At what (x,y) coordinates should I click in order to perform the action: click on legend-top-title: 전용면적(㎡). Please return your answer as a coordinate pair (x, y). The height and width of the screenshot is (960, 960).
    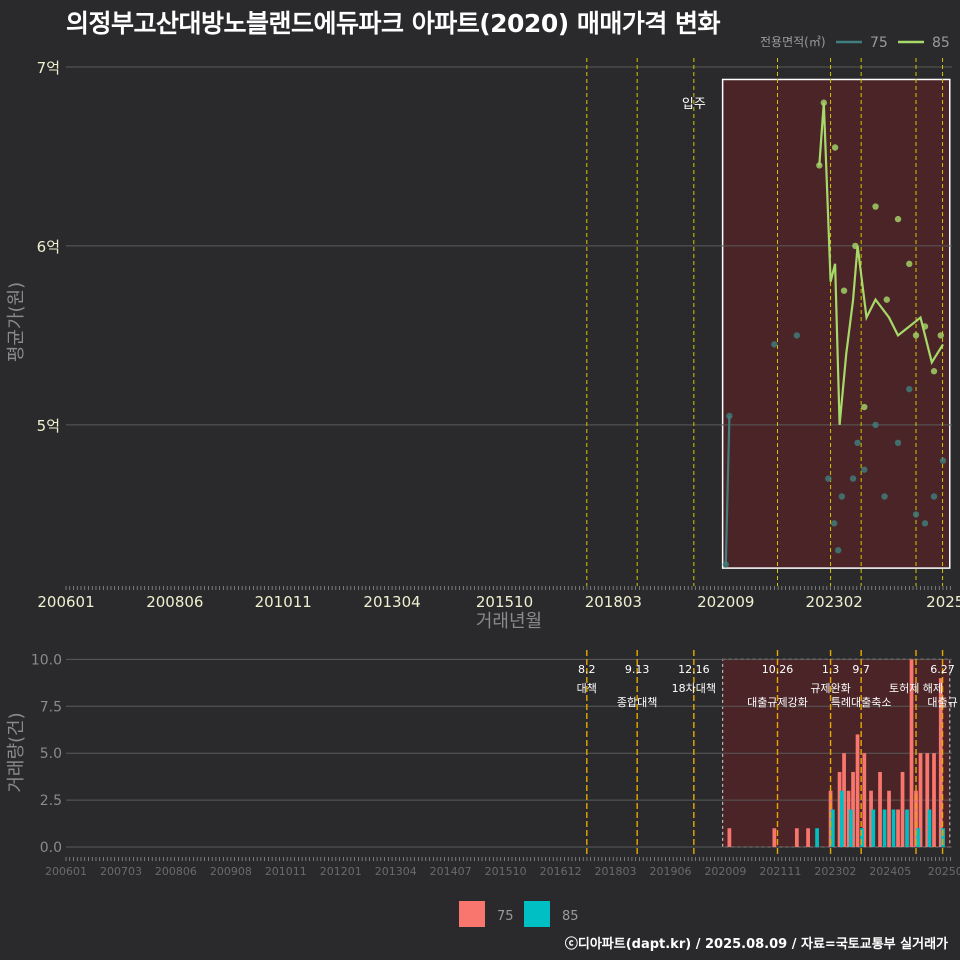
    Looking at the image, I should click on (793, 42).